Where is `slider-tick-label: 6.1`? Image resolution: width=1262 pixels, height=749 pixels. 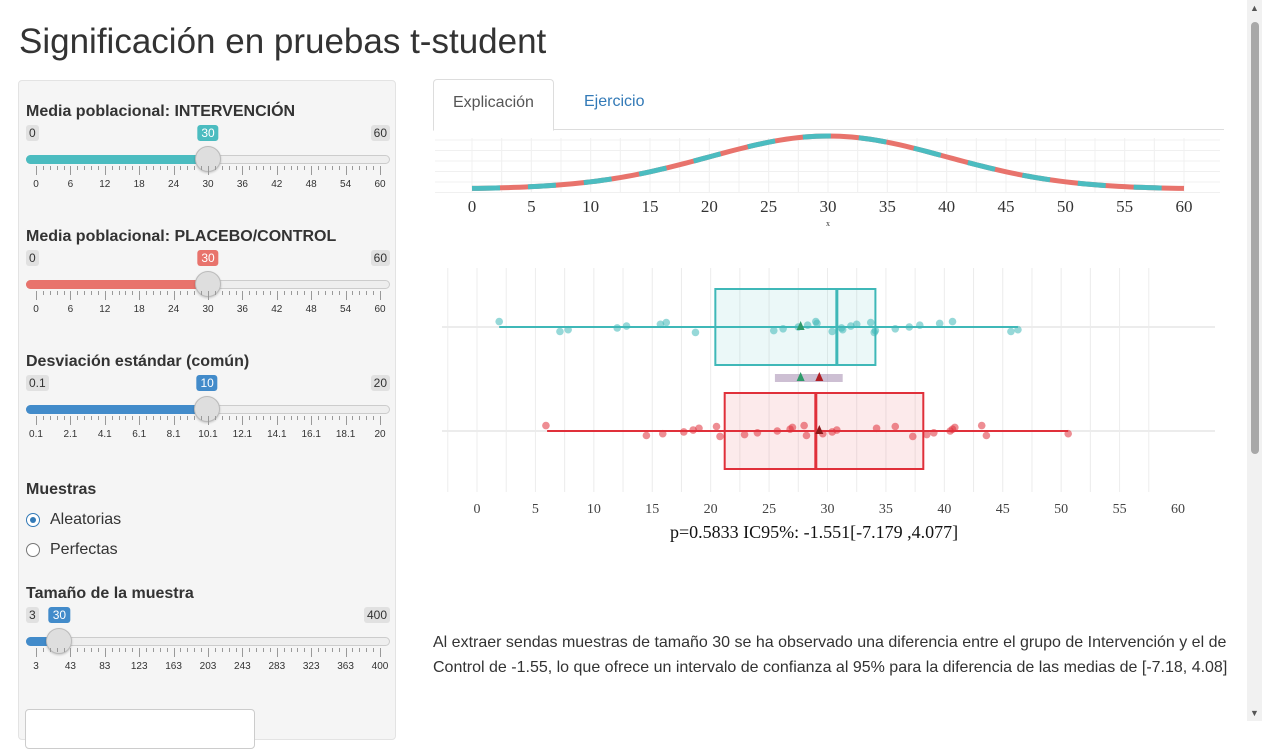 slider-tick-label: 6.1 is located at coordinates (139, 434).